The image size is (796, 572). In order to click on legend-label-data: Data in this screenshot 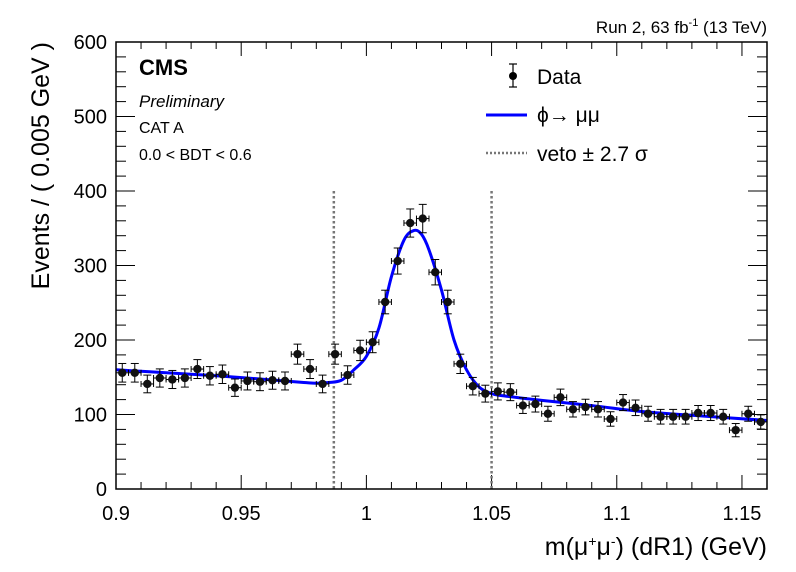, I will do `click(559, 77)`.